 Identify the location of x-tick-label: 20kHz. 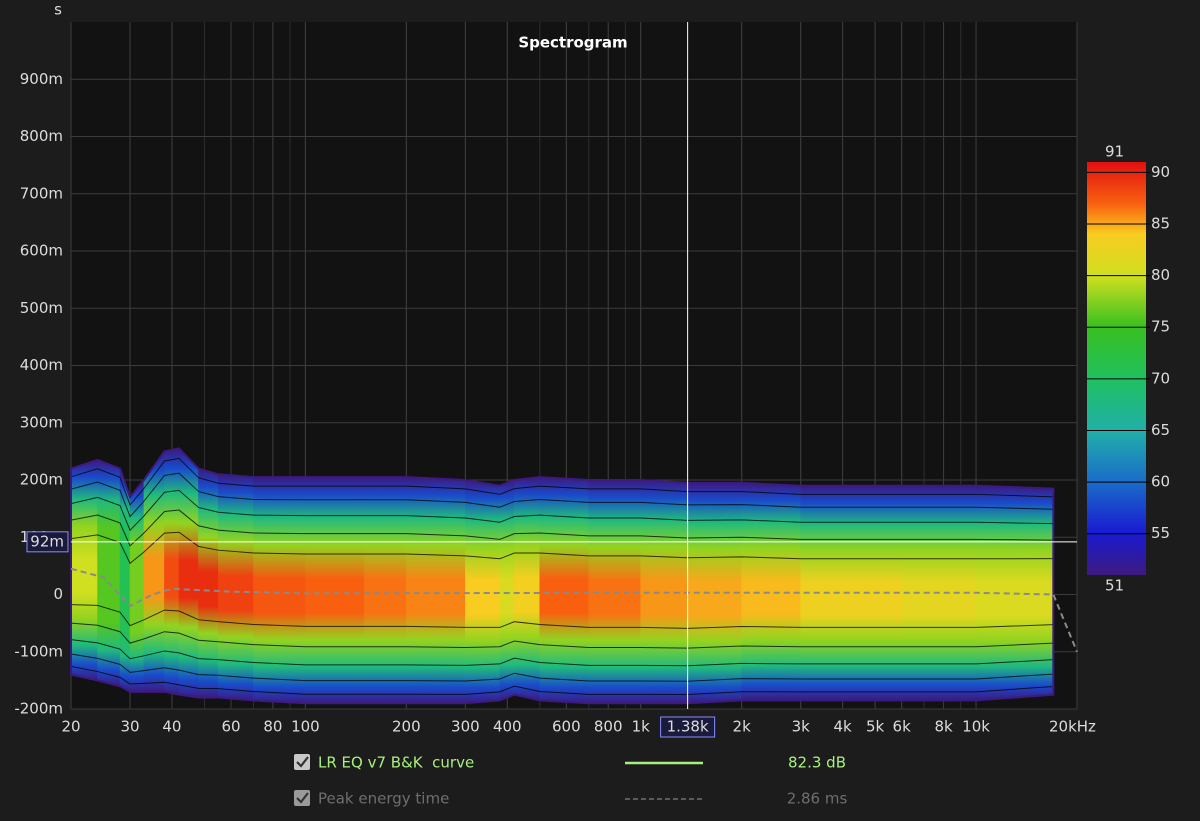
(1072, 727).